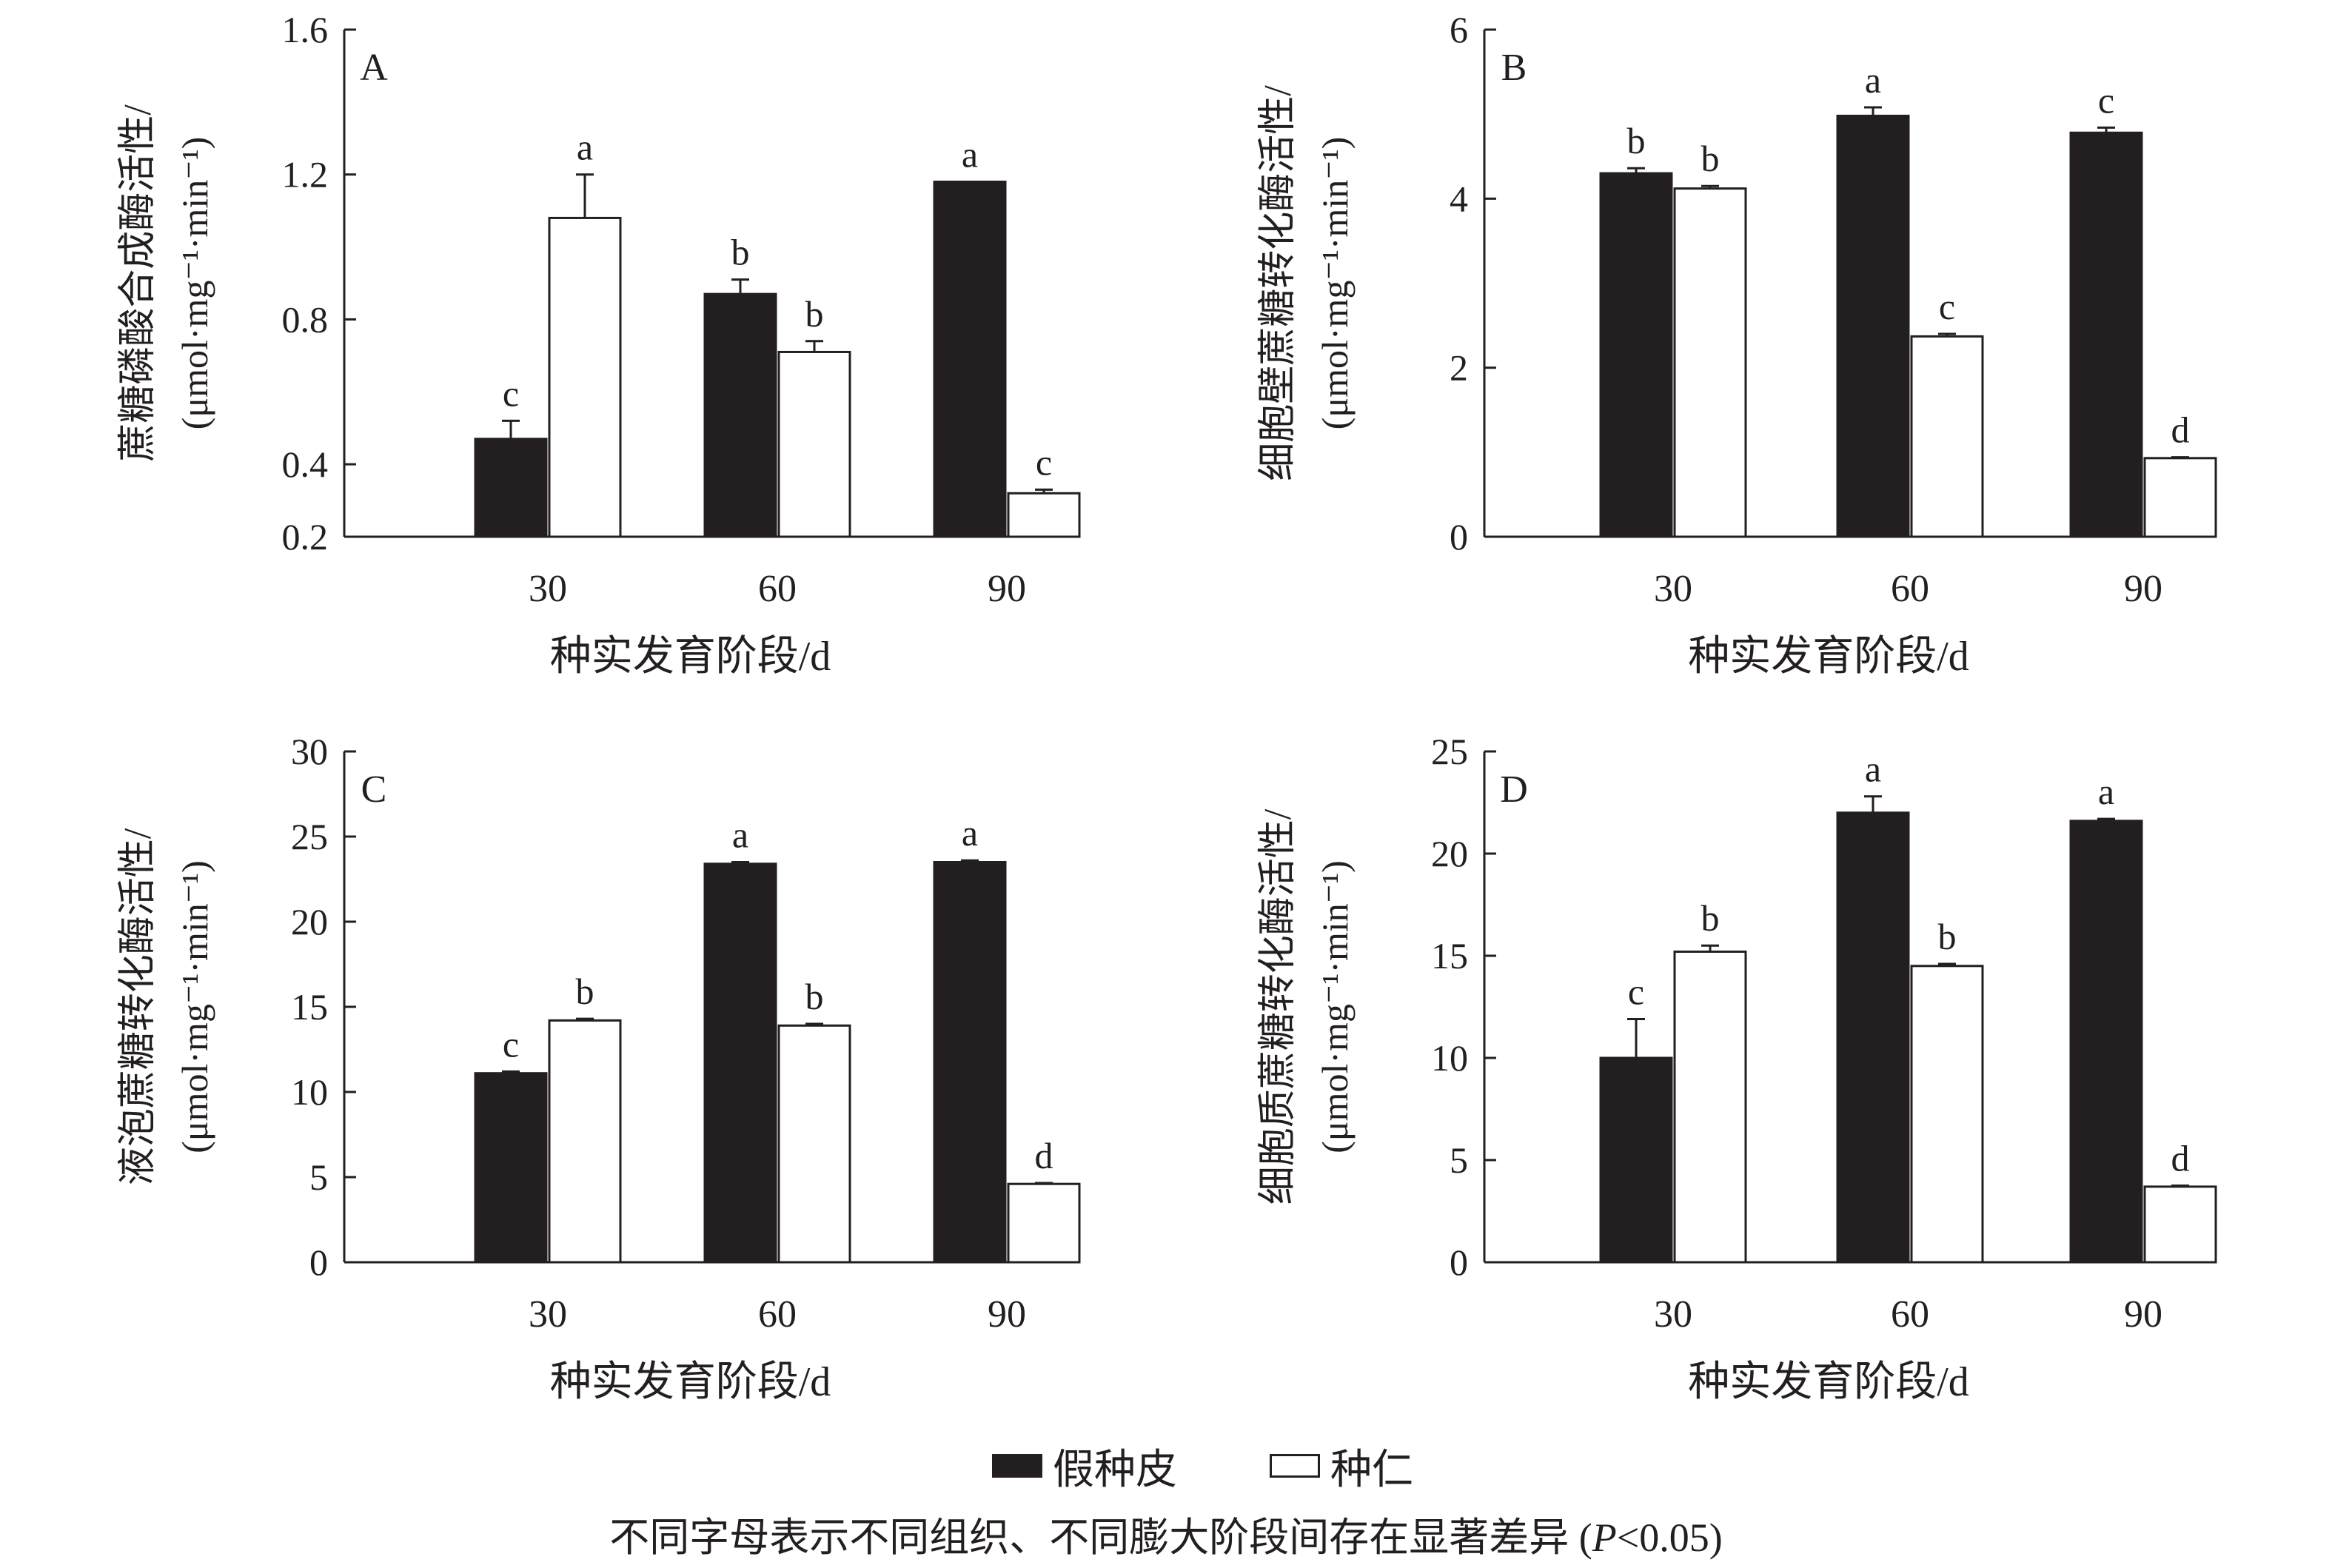 The image size is (2332, 1568). I want to click on y-tick-label: 6, so click(1459, 29).